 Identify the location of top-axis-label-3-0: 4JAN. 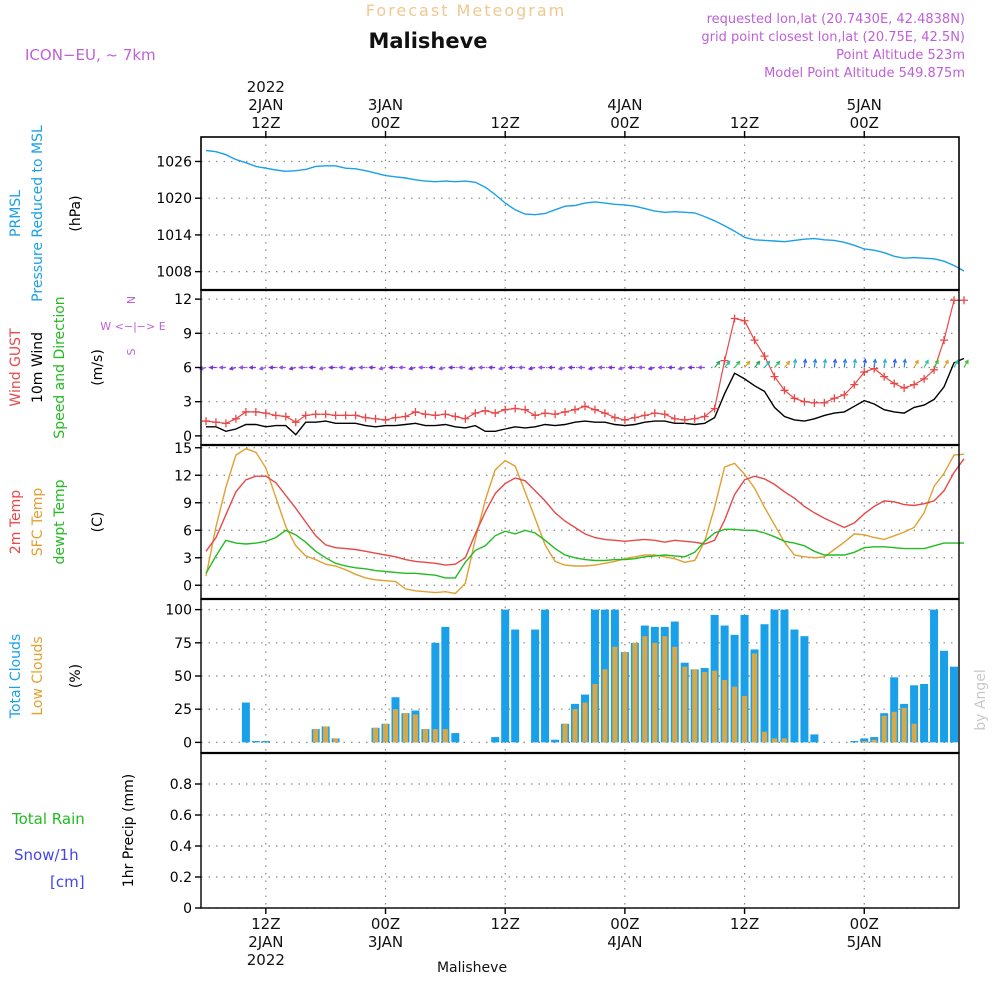
(624, 105).